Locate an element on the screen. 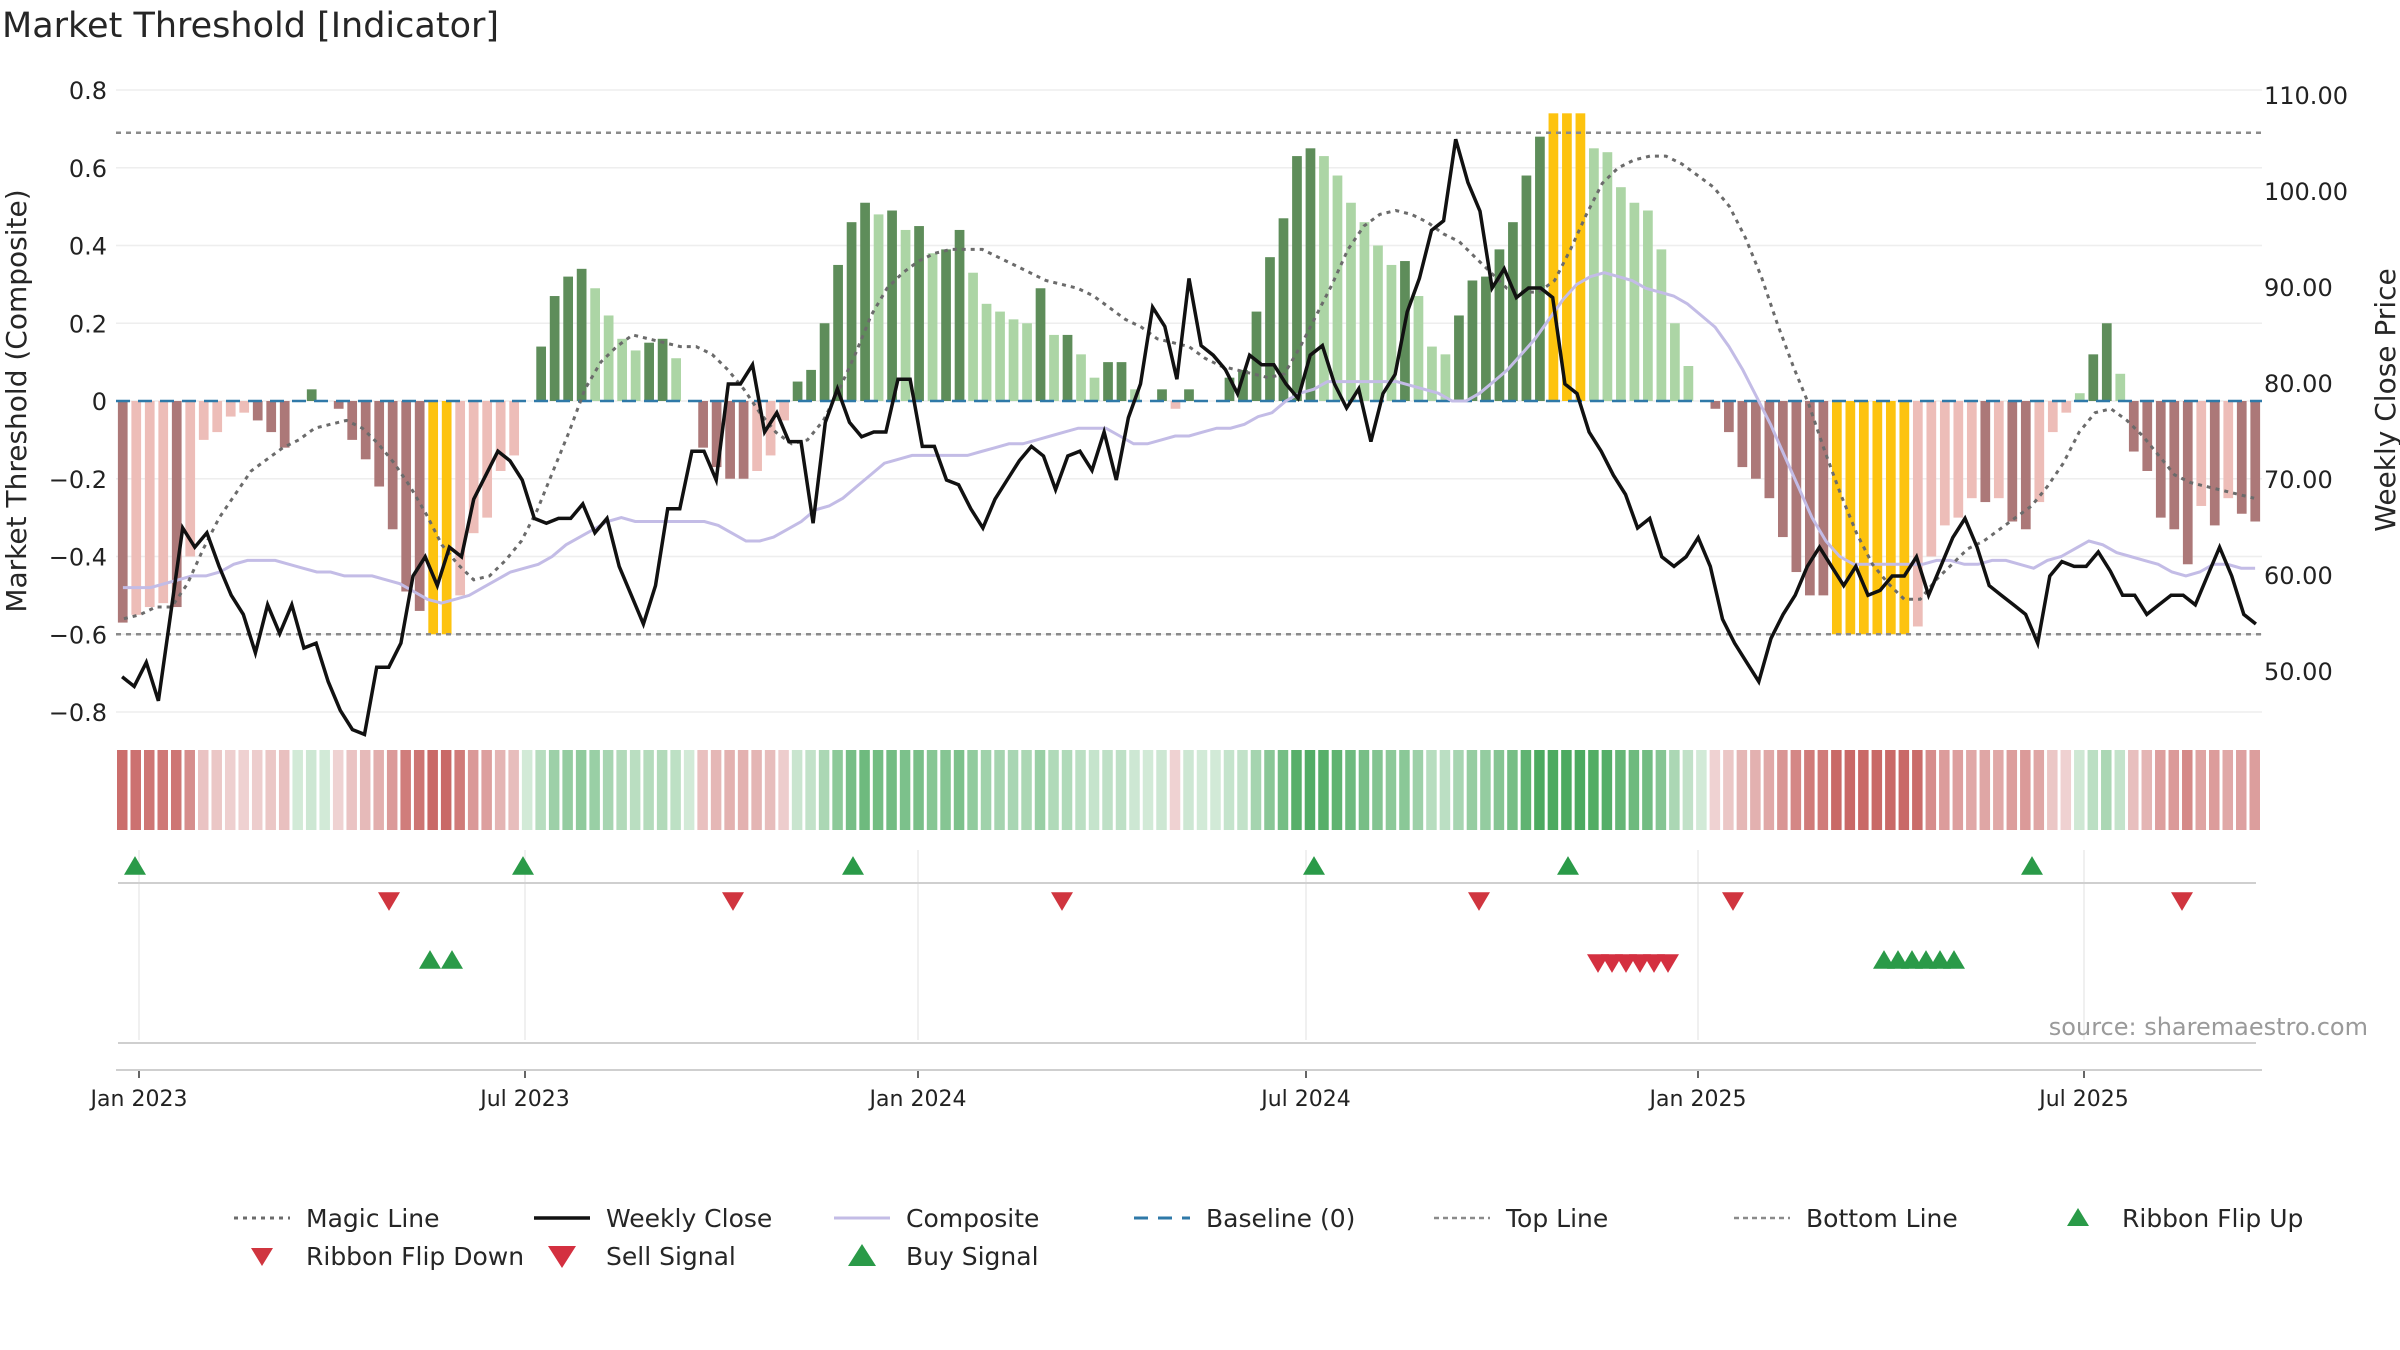  ribbon-flip-down-marker is located at coordinates (2182, 901).